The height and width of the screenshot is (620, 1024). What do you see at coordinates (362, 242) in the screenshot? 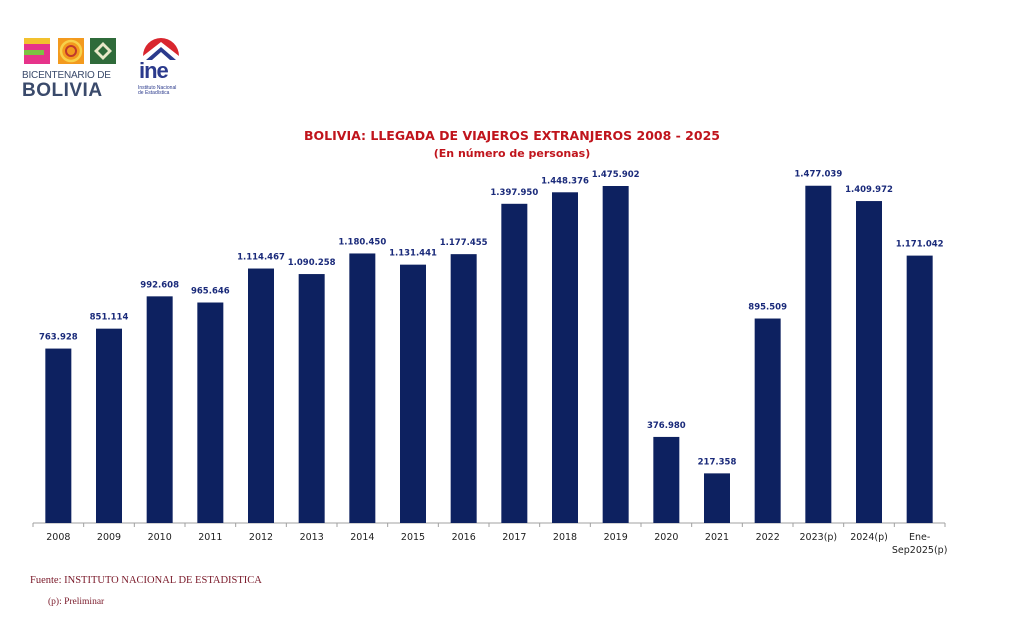
I see `data-label: 1.180.450` at bounding box center [362, 242].